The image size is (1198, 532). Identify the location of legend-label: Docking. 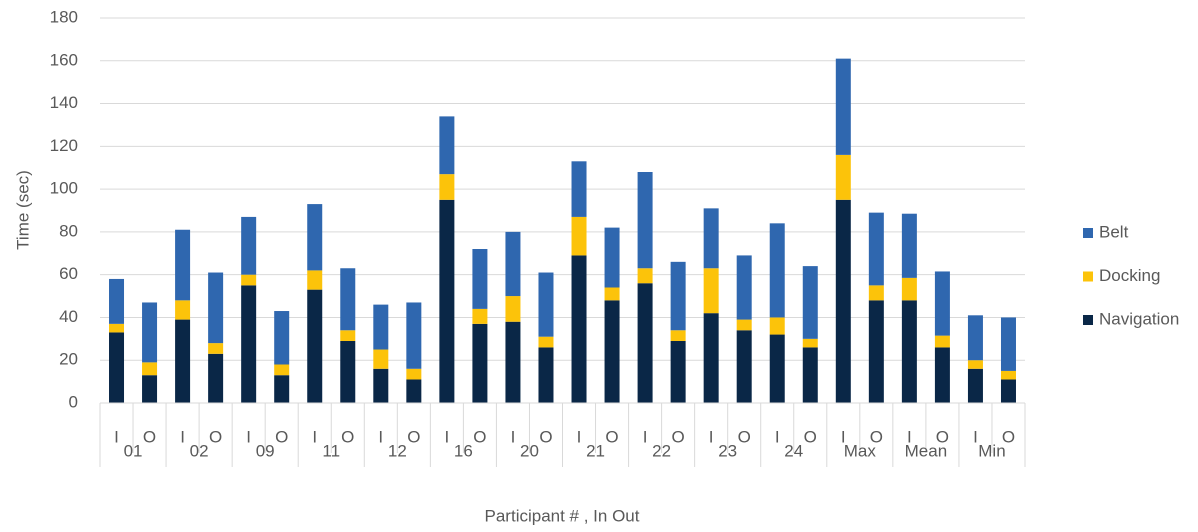
(1129, 275).